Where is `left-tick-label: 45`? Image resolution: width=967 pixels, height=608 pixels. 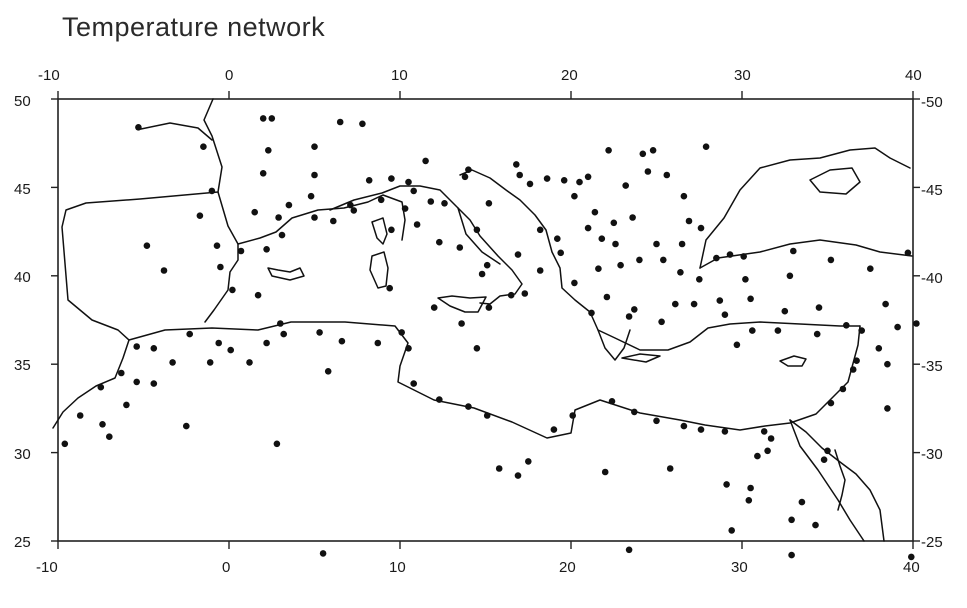
left-tick-label: 45 is located at coordinates (22, 189).